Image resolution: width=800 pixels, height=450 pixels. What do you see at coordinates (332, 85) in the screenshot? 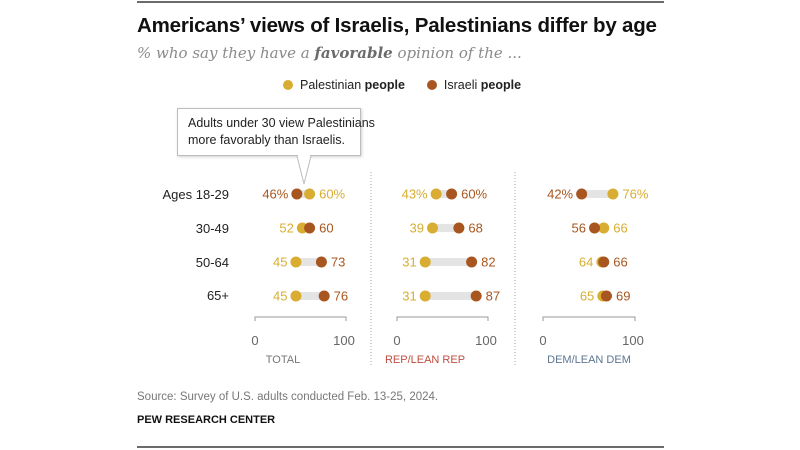
I see `legend-plain: Palestinian` at bounding box center [332, 85].